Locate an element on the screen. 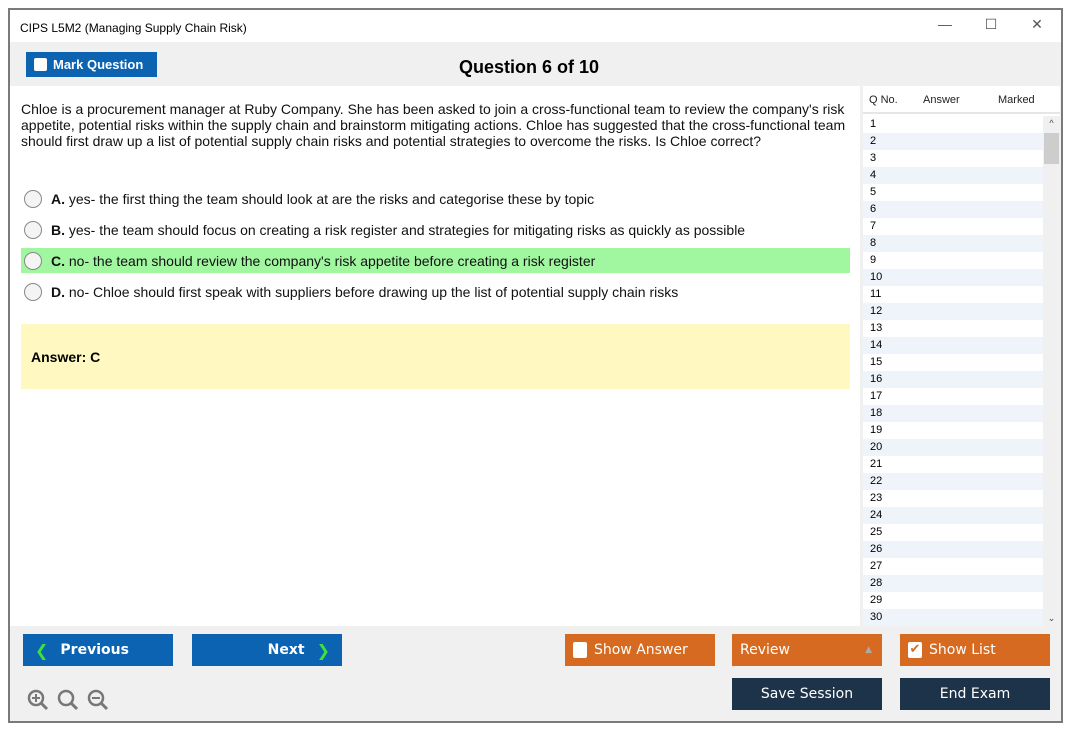  next-button: Next ❯ is located at coordinates (267, 650).